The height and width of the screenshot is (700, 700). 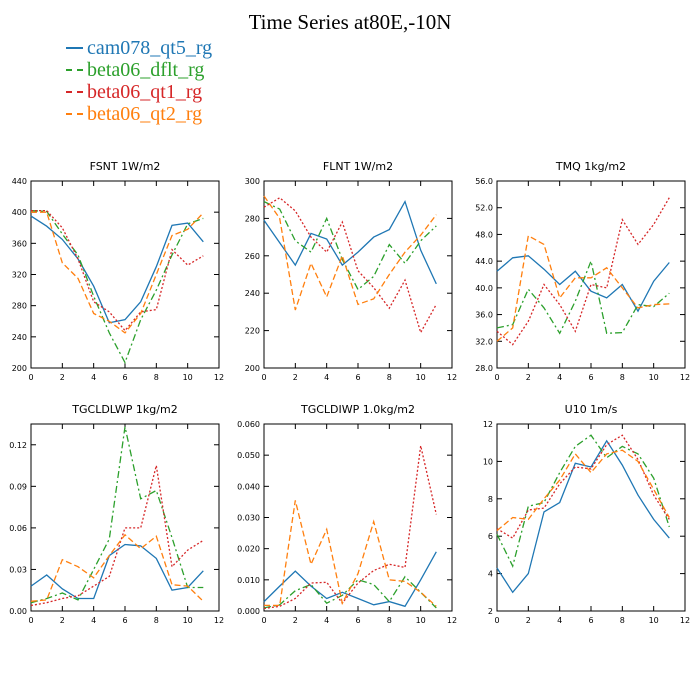 What do you see at coordinates (19, 337) in the screenshot?
I see `y-tick-label-fsnt: 240` at bounding box center [19, 337].